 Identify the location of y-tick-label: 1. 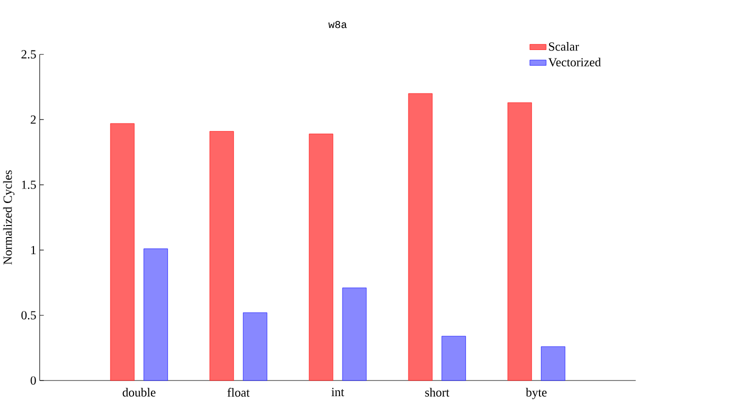
(33, 250).